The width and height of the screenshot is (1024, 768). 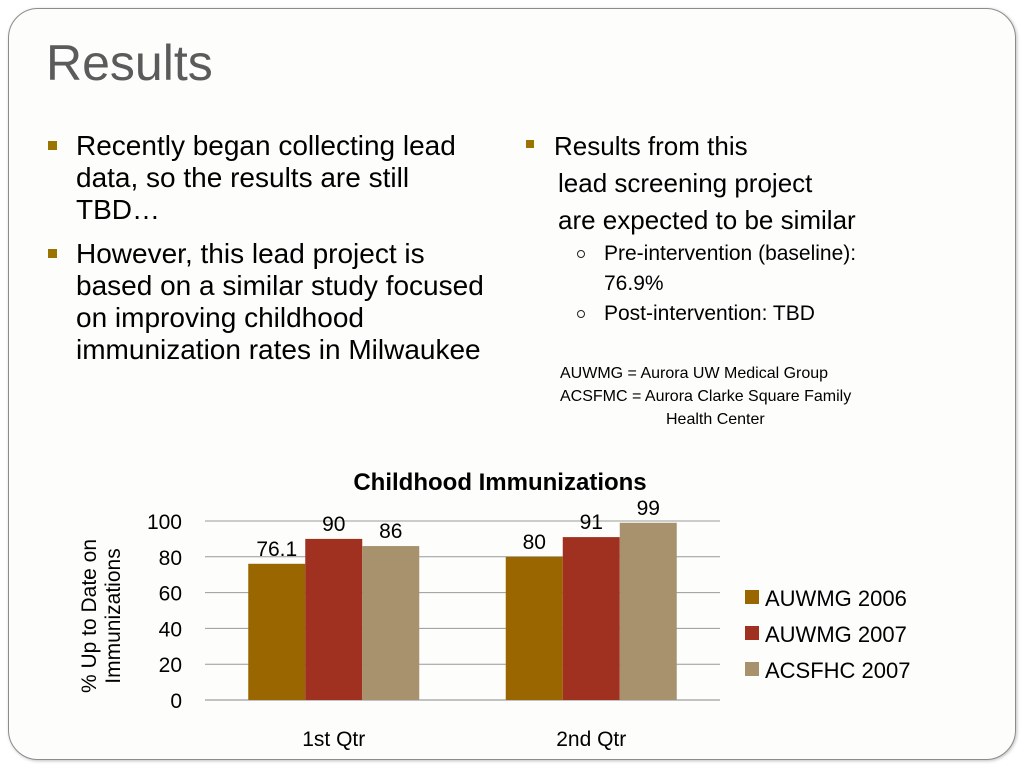 What do you see at coordinates (334, 619) in the screenshot?
I see `bar-auwmg-2007-1st-qtr` at bounding box center [334, 619].